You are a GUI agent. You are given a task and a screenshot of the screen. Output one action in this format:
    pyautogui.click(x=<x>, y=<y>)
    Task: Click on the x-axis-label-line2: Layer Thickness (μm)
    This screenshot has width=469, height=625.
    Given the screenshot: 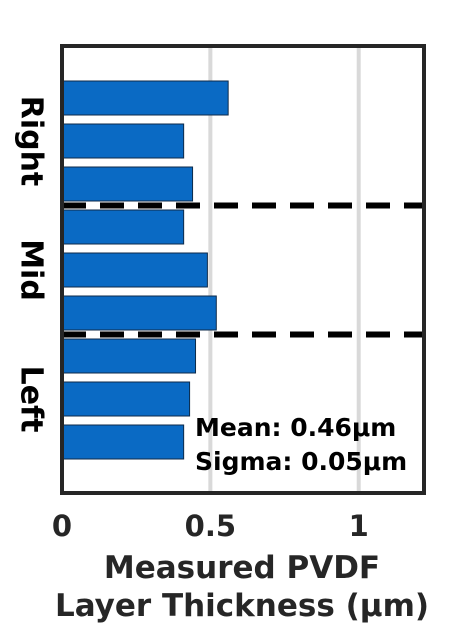 What is the action you would take?
    pyautogui.click(x=242, y=606)
    